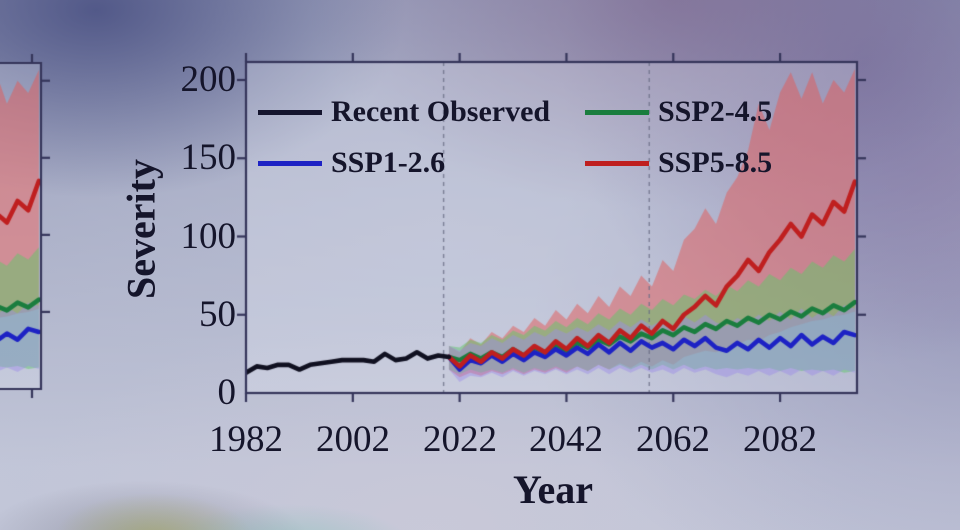  I want to click on y-axis-title: Severity, so click(141, 229).